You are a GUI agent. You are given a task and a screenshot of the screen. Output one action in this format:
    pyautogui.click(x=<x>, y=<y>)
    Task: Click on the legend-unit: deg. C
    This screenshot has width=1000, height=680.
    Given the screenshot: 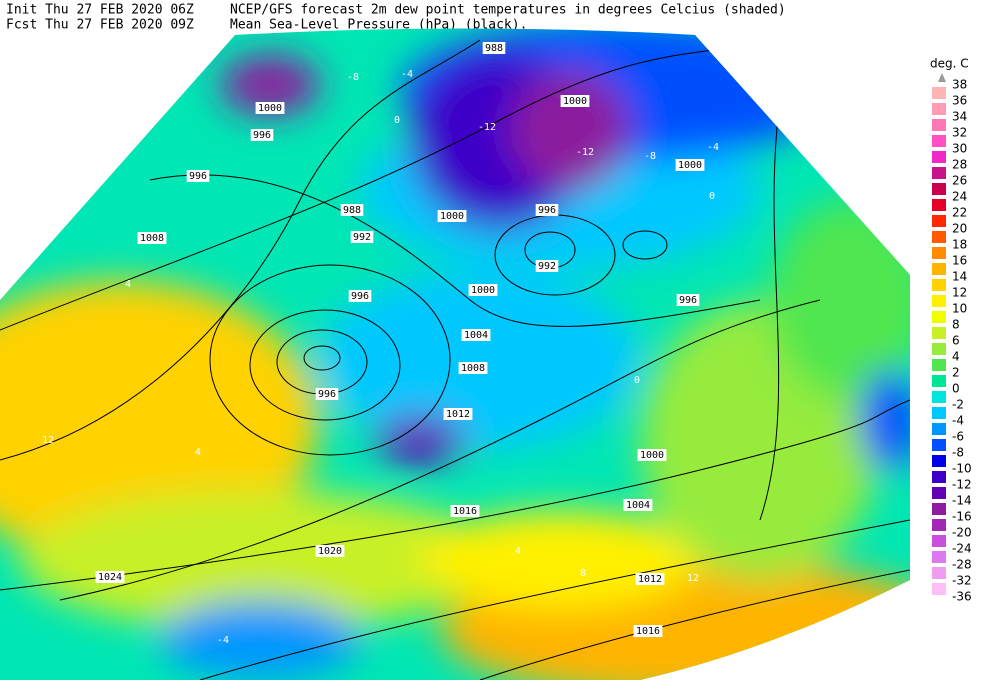 What is the action you would take?
    pyautogui.click(x=949, y=64)
    